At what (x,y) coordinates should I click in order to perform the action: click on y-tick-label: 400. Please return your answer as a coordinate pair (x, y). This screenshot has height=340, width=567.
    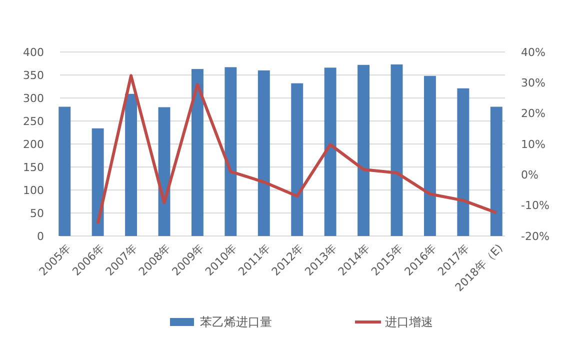
    Looking at the image, I should click on (33, 52).